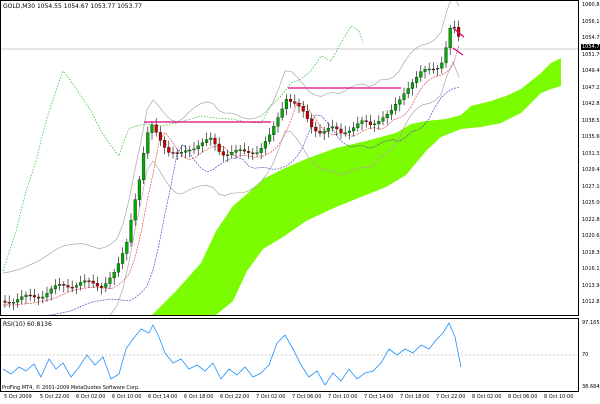 The image size is (600, 404). Describe the element at coordinates (591, 120) in the screenshot. I see `price-tick-label: 1038.55` at that location.